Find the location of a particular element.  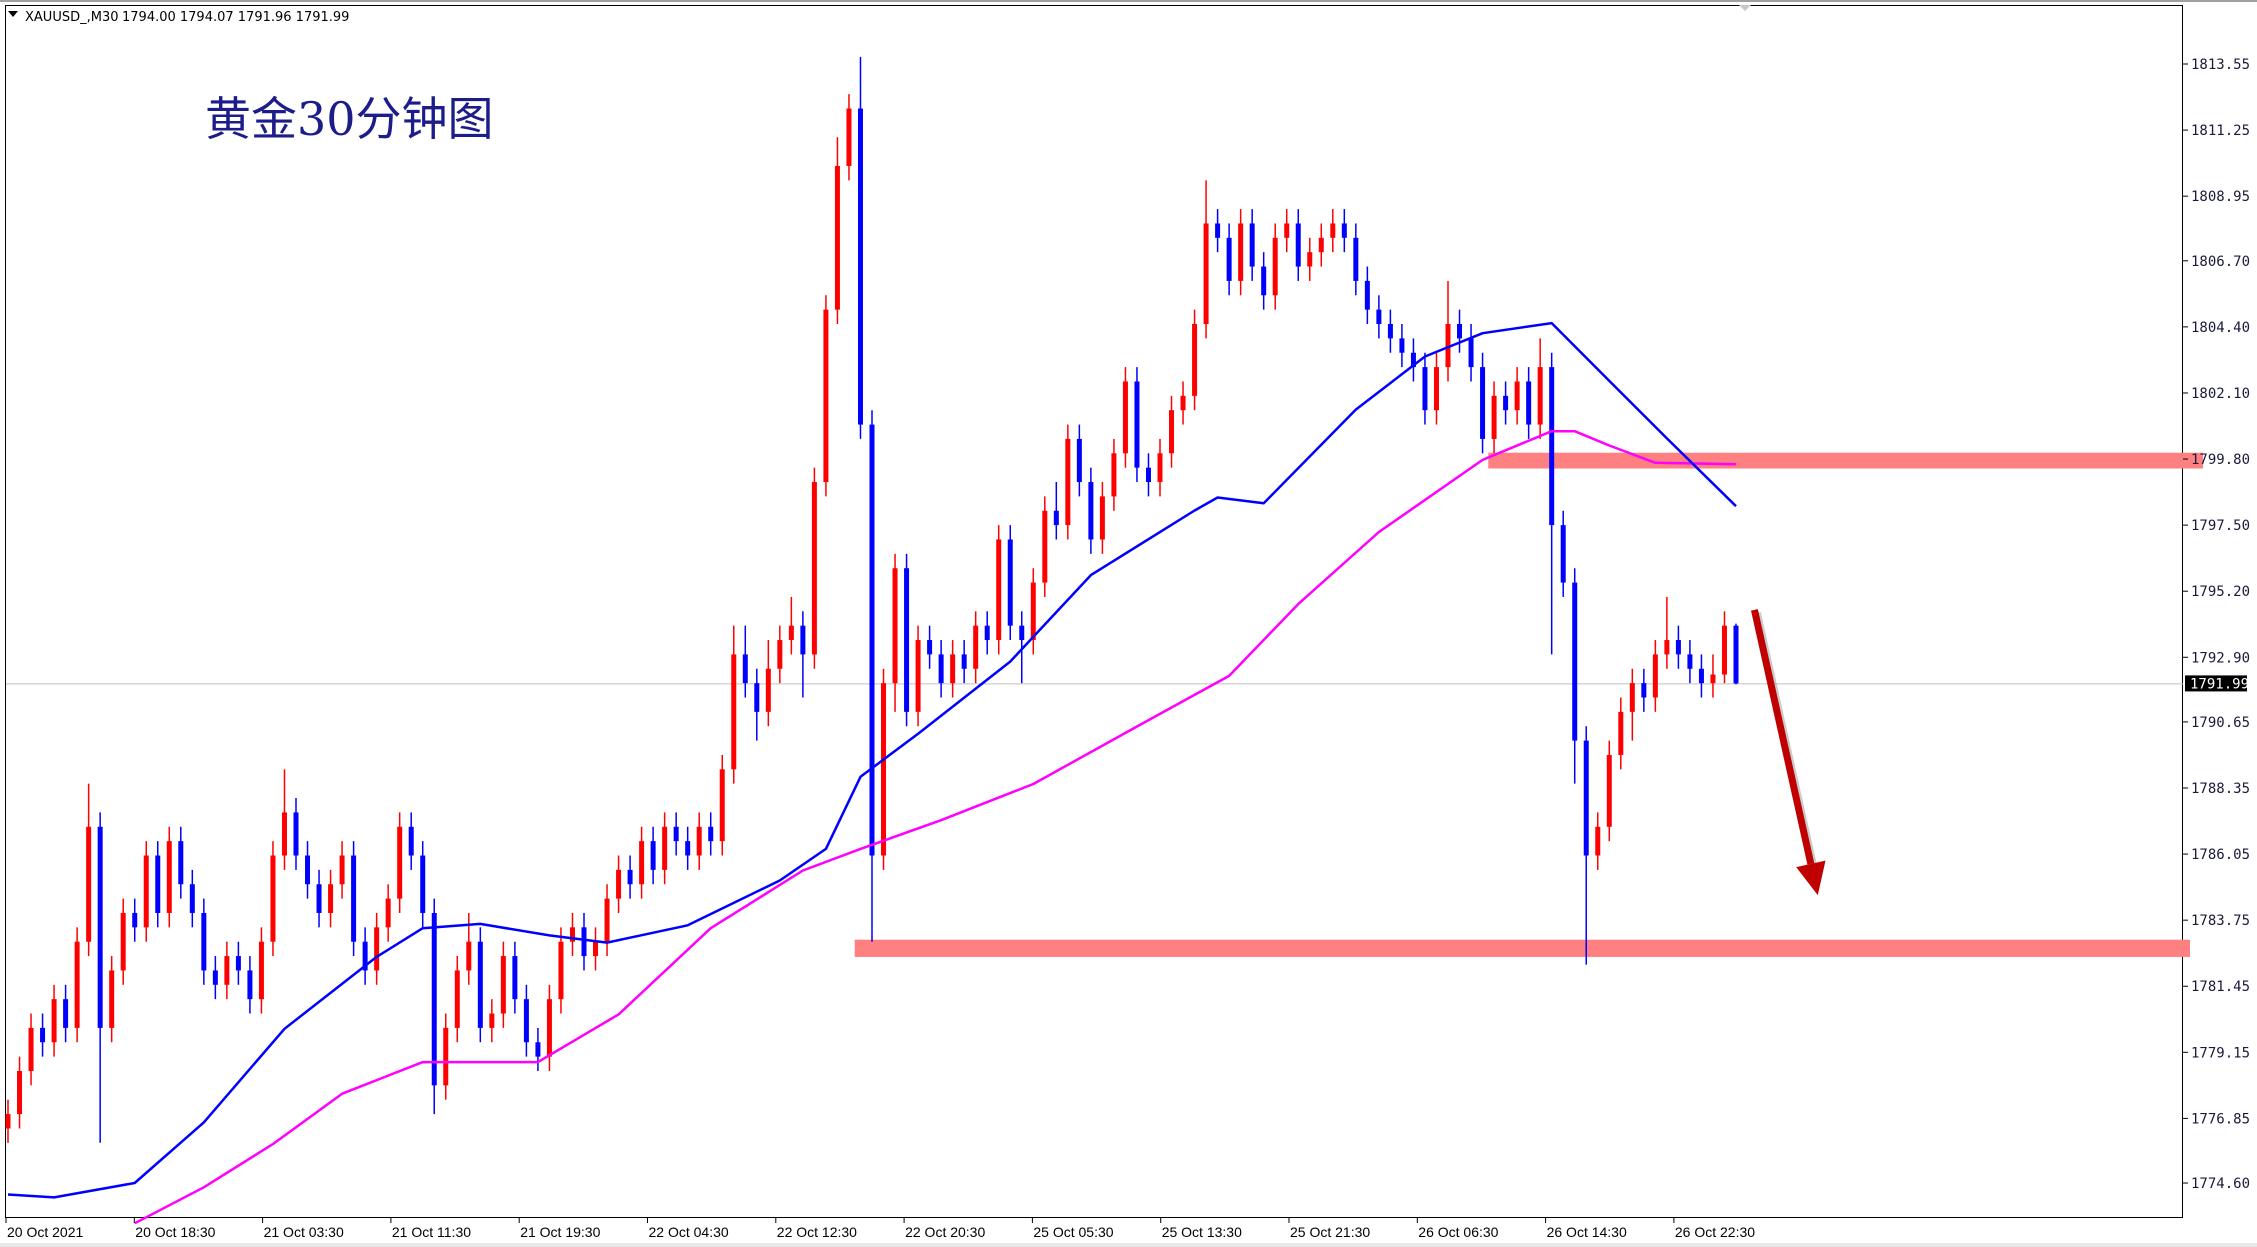

support-zone is located at coordinates (1522, 948).